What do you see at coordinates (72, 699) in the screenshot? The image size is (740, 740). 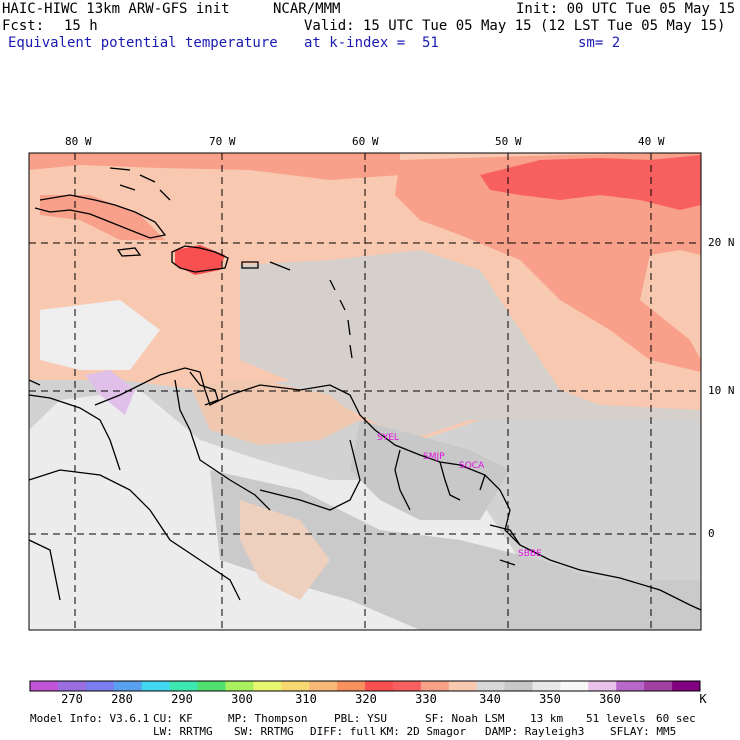 I see `colorbar-label-270: 270` at bounding box center [72, 699].